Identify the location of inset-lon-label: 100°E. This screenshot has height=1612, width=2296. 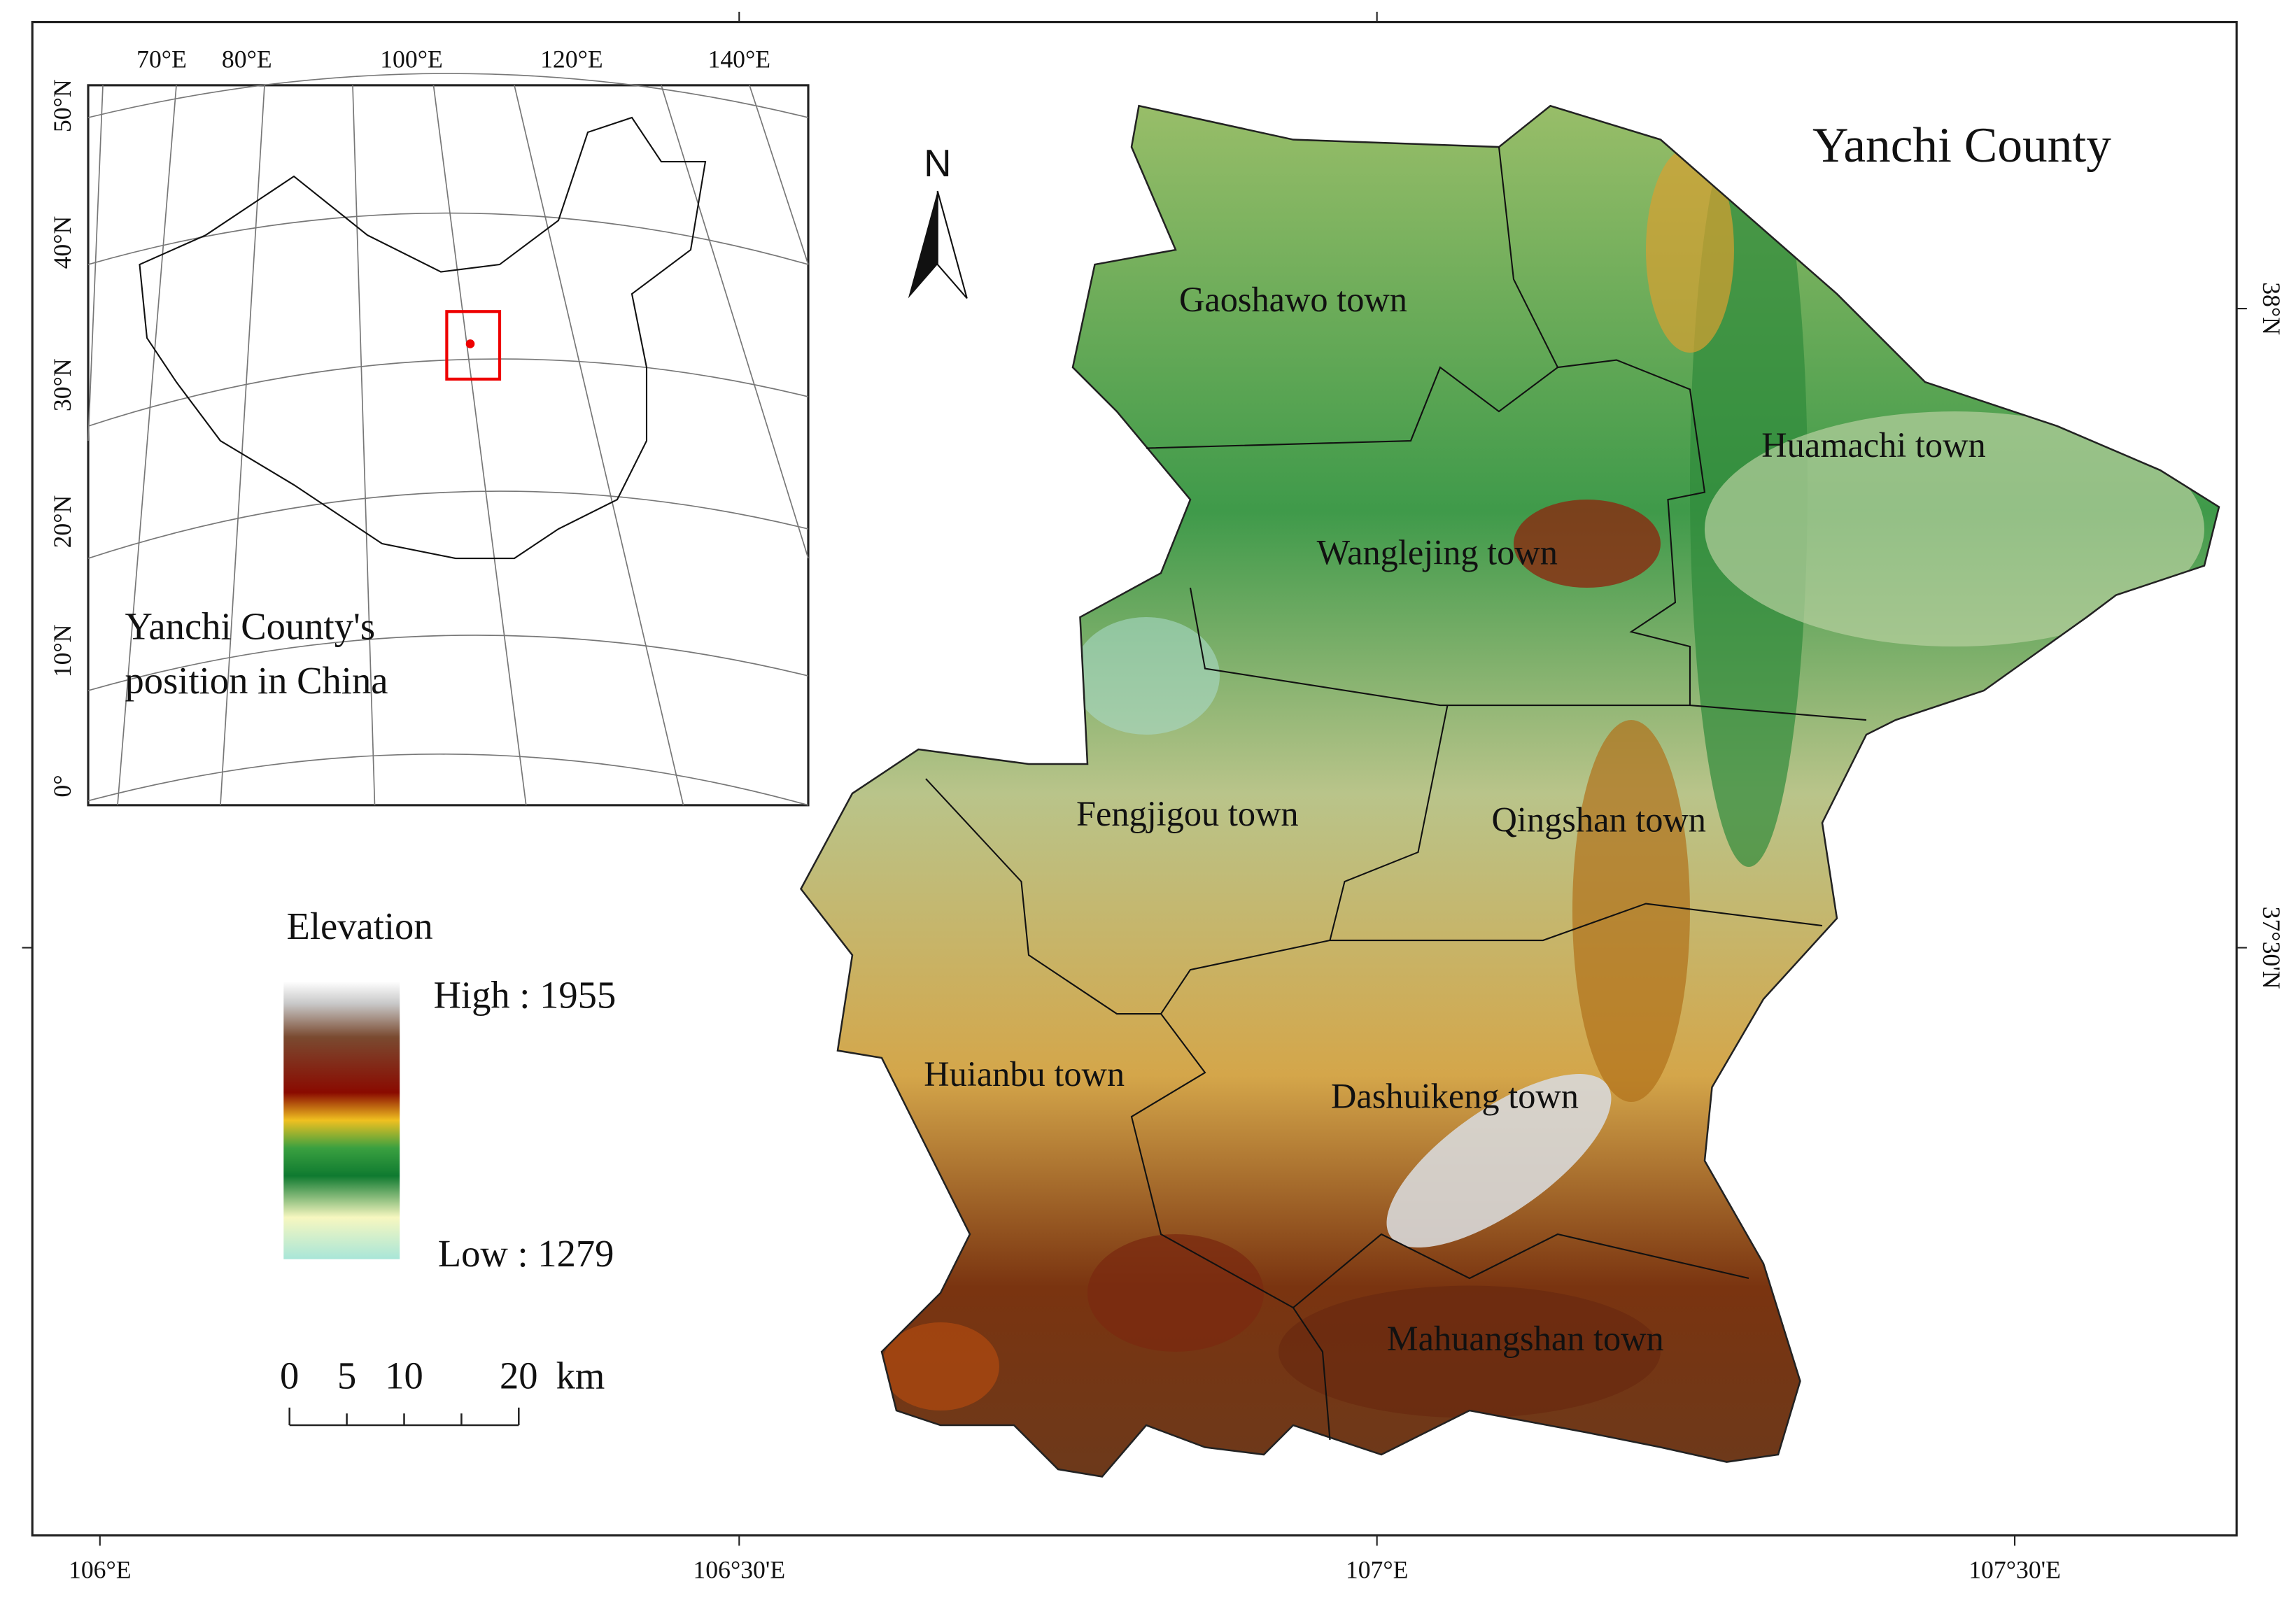
(411, 59).